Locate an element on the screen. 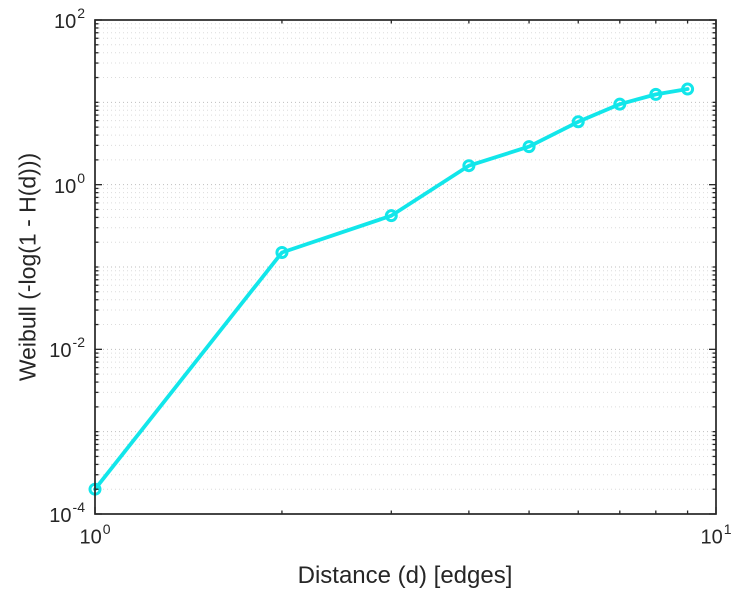 The height and width of the screenshot is (600, 756). x-tick-label: 10¹ is located at coordinates (716, 534).